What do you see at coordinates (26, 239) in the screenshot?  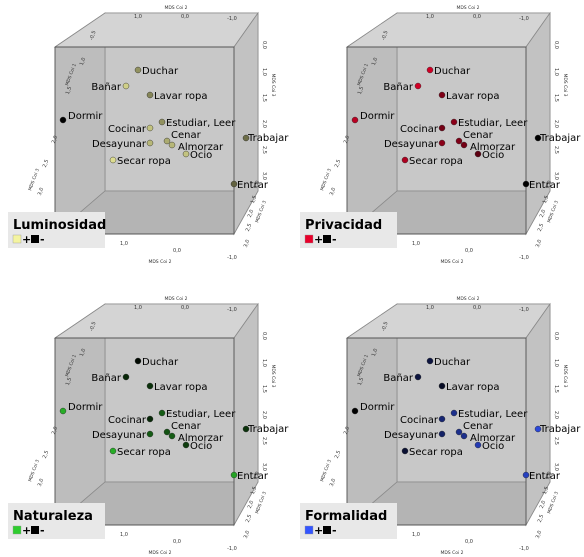 I see `legend-plus: +` at bounding box center [26, 239].